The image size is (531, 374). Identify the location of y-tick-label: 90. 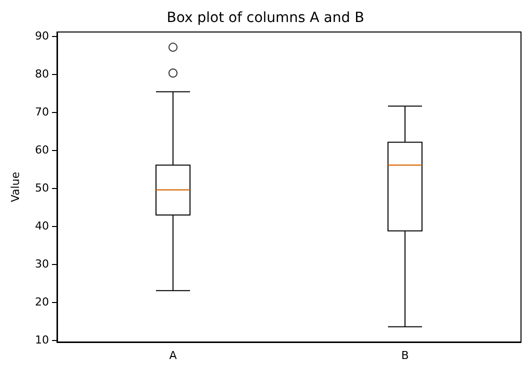
(42, 35).